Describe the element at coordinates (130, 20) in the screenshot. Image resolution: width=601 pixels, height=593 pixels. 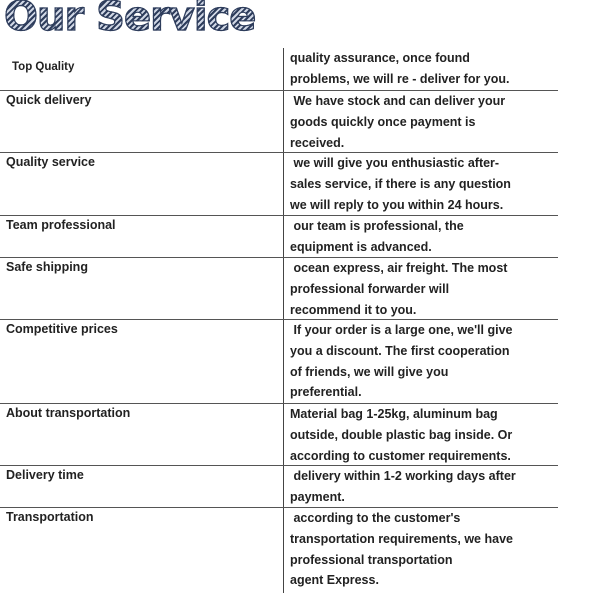
I see `page-title: Our Service` at that location.